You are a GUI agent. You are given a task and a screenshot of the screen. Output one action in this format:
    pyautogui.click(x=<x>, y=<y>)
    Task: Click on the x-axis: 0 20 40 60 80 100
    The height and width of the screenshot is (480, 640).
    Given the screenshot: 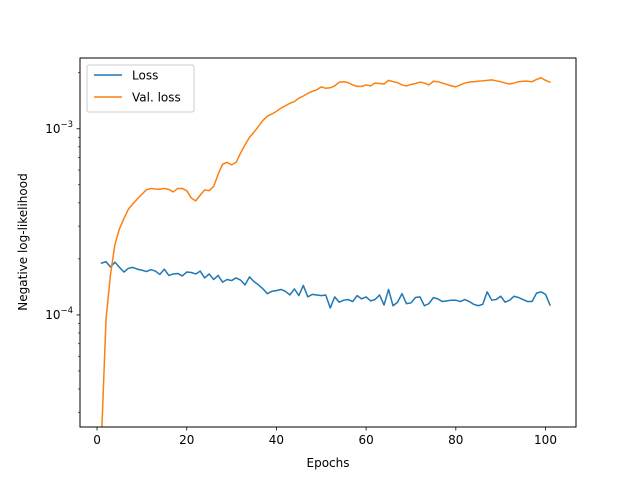 What is the action you would take?
    pyautogui.click(x=325, y=437)
    